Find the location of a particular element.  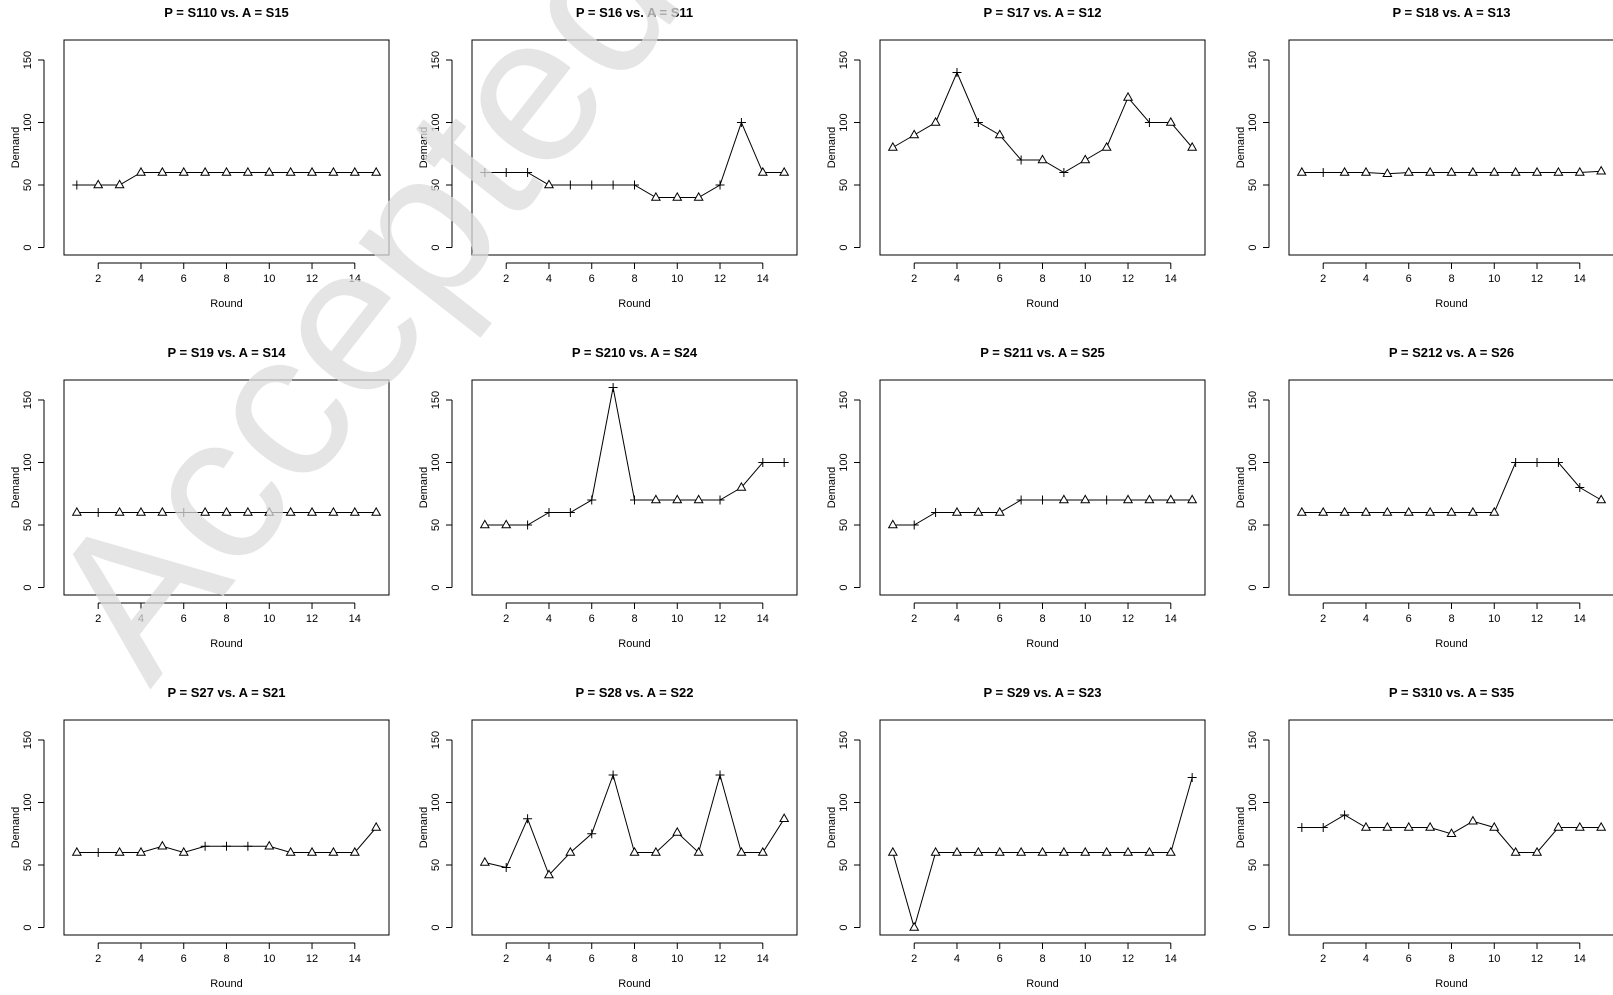

chart-title: P = S27 vs. A = S21 is located at coordinates (226, 692).